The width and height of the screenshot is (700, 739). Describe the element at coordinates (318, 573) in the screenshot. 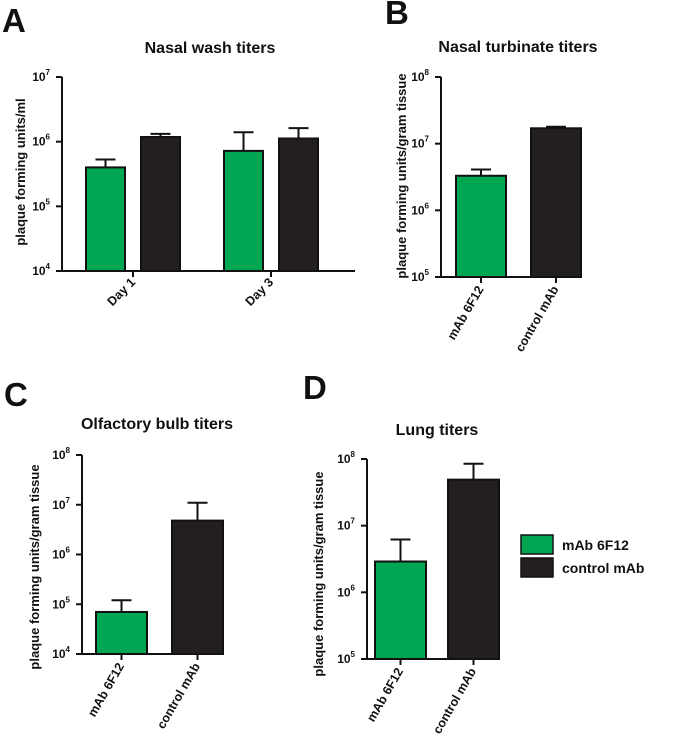

I see `panel-d-ylabel: plaque forming units/gram tissue` at that location.